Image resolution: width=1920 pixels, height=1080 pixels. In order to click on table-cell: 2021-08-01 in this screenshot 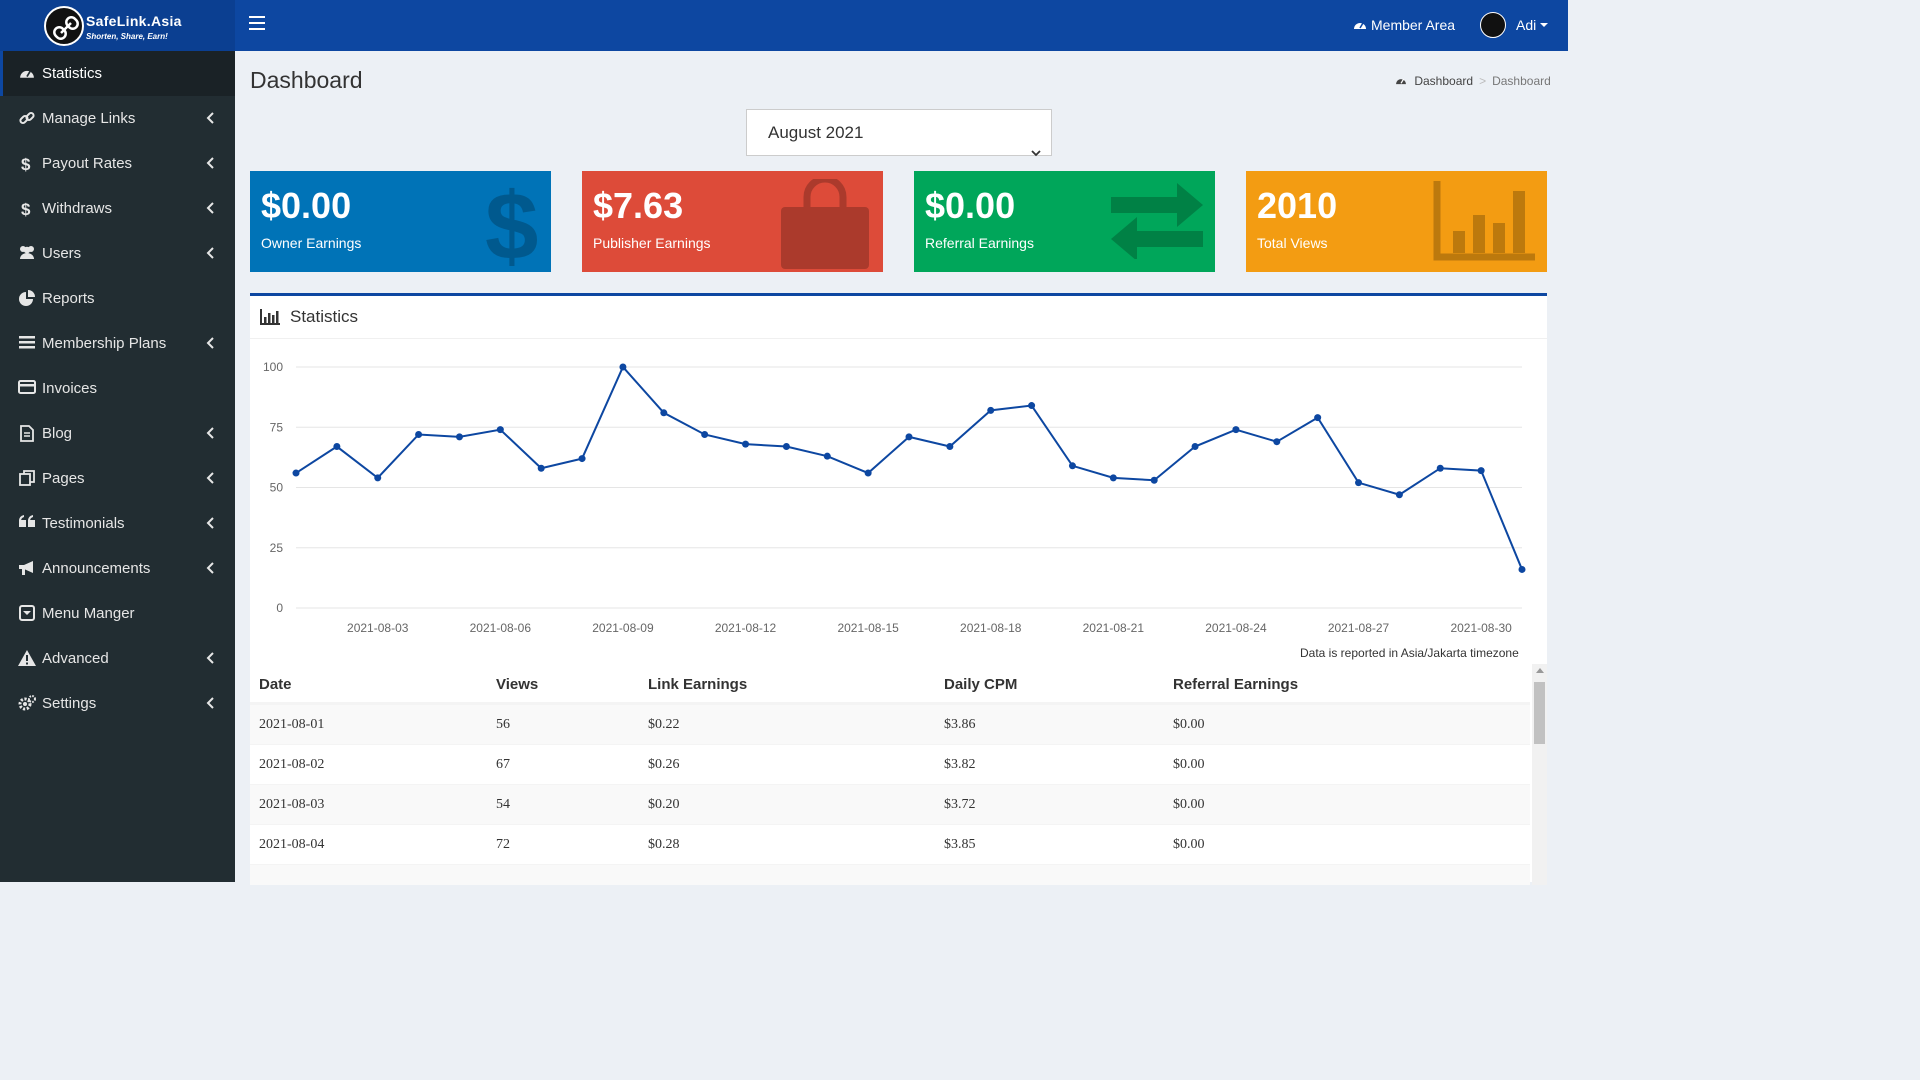, I will do `click(292, 724)`.